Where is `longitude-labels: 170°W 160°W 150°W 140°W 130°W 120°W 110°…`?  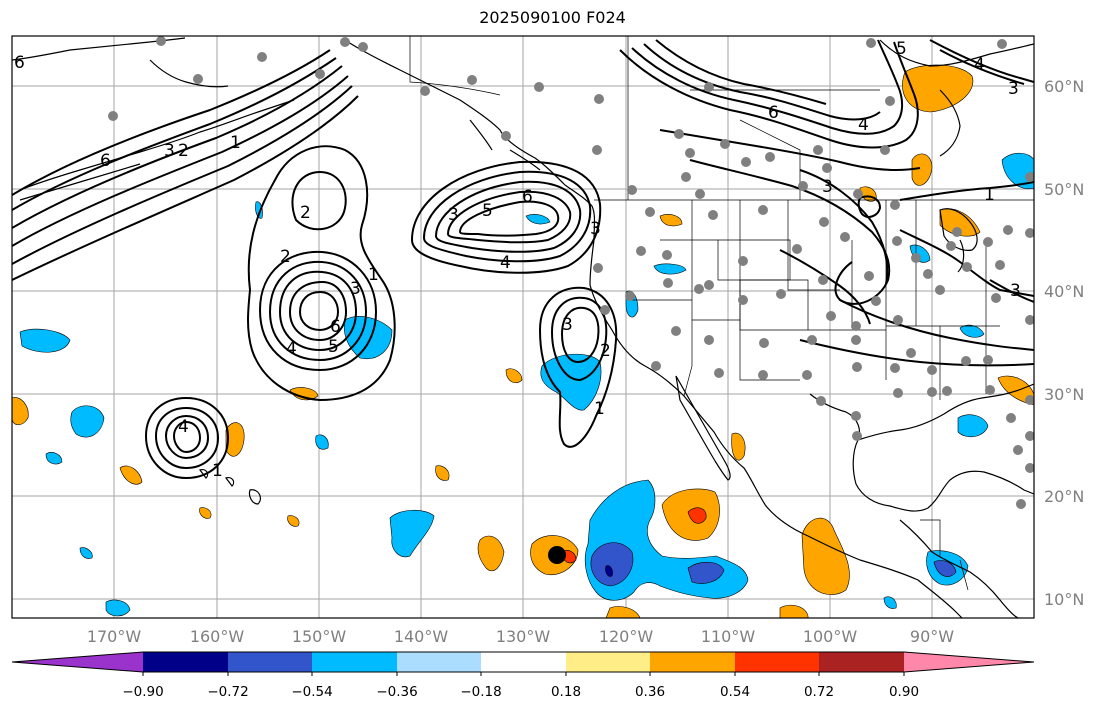
longitude-labels: 170°W 160°W 150°W 140°W 130°W 120°W 110°… is located at coordinates (520, 636).